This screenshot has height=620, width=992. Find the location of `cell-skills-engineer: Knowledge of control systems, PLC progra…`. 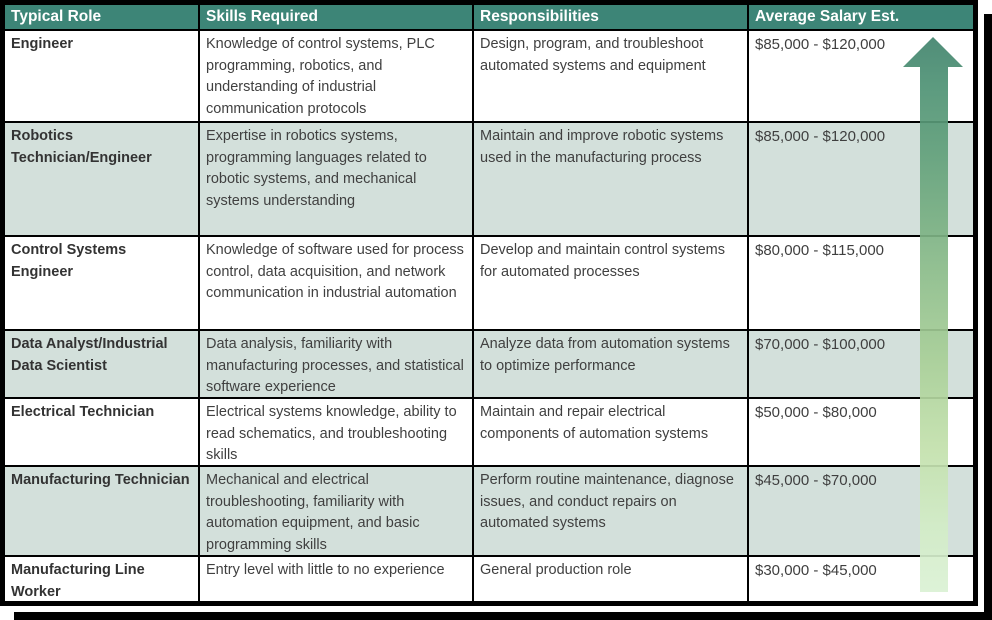

cell-skills-engineer: Knowledge of control systems, PLC progra… is located at coordinates (336, 76).